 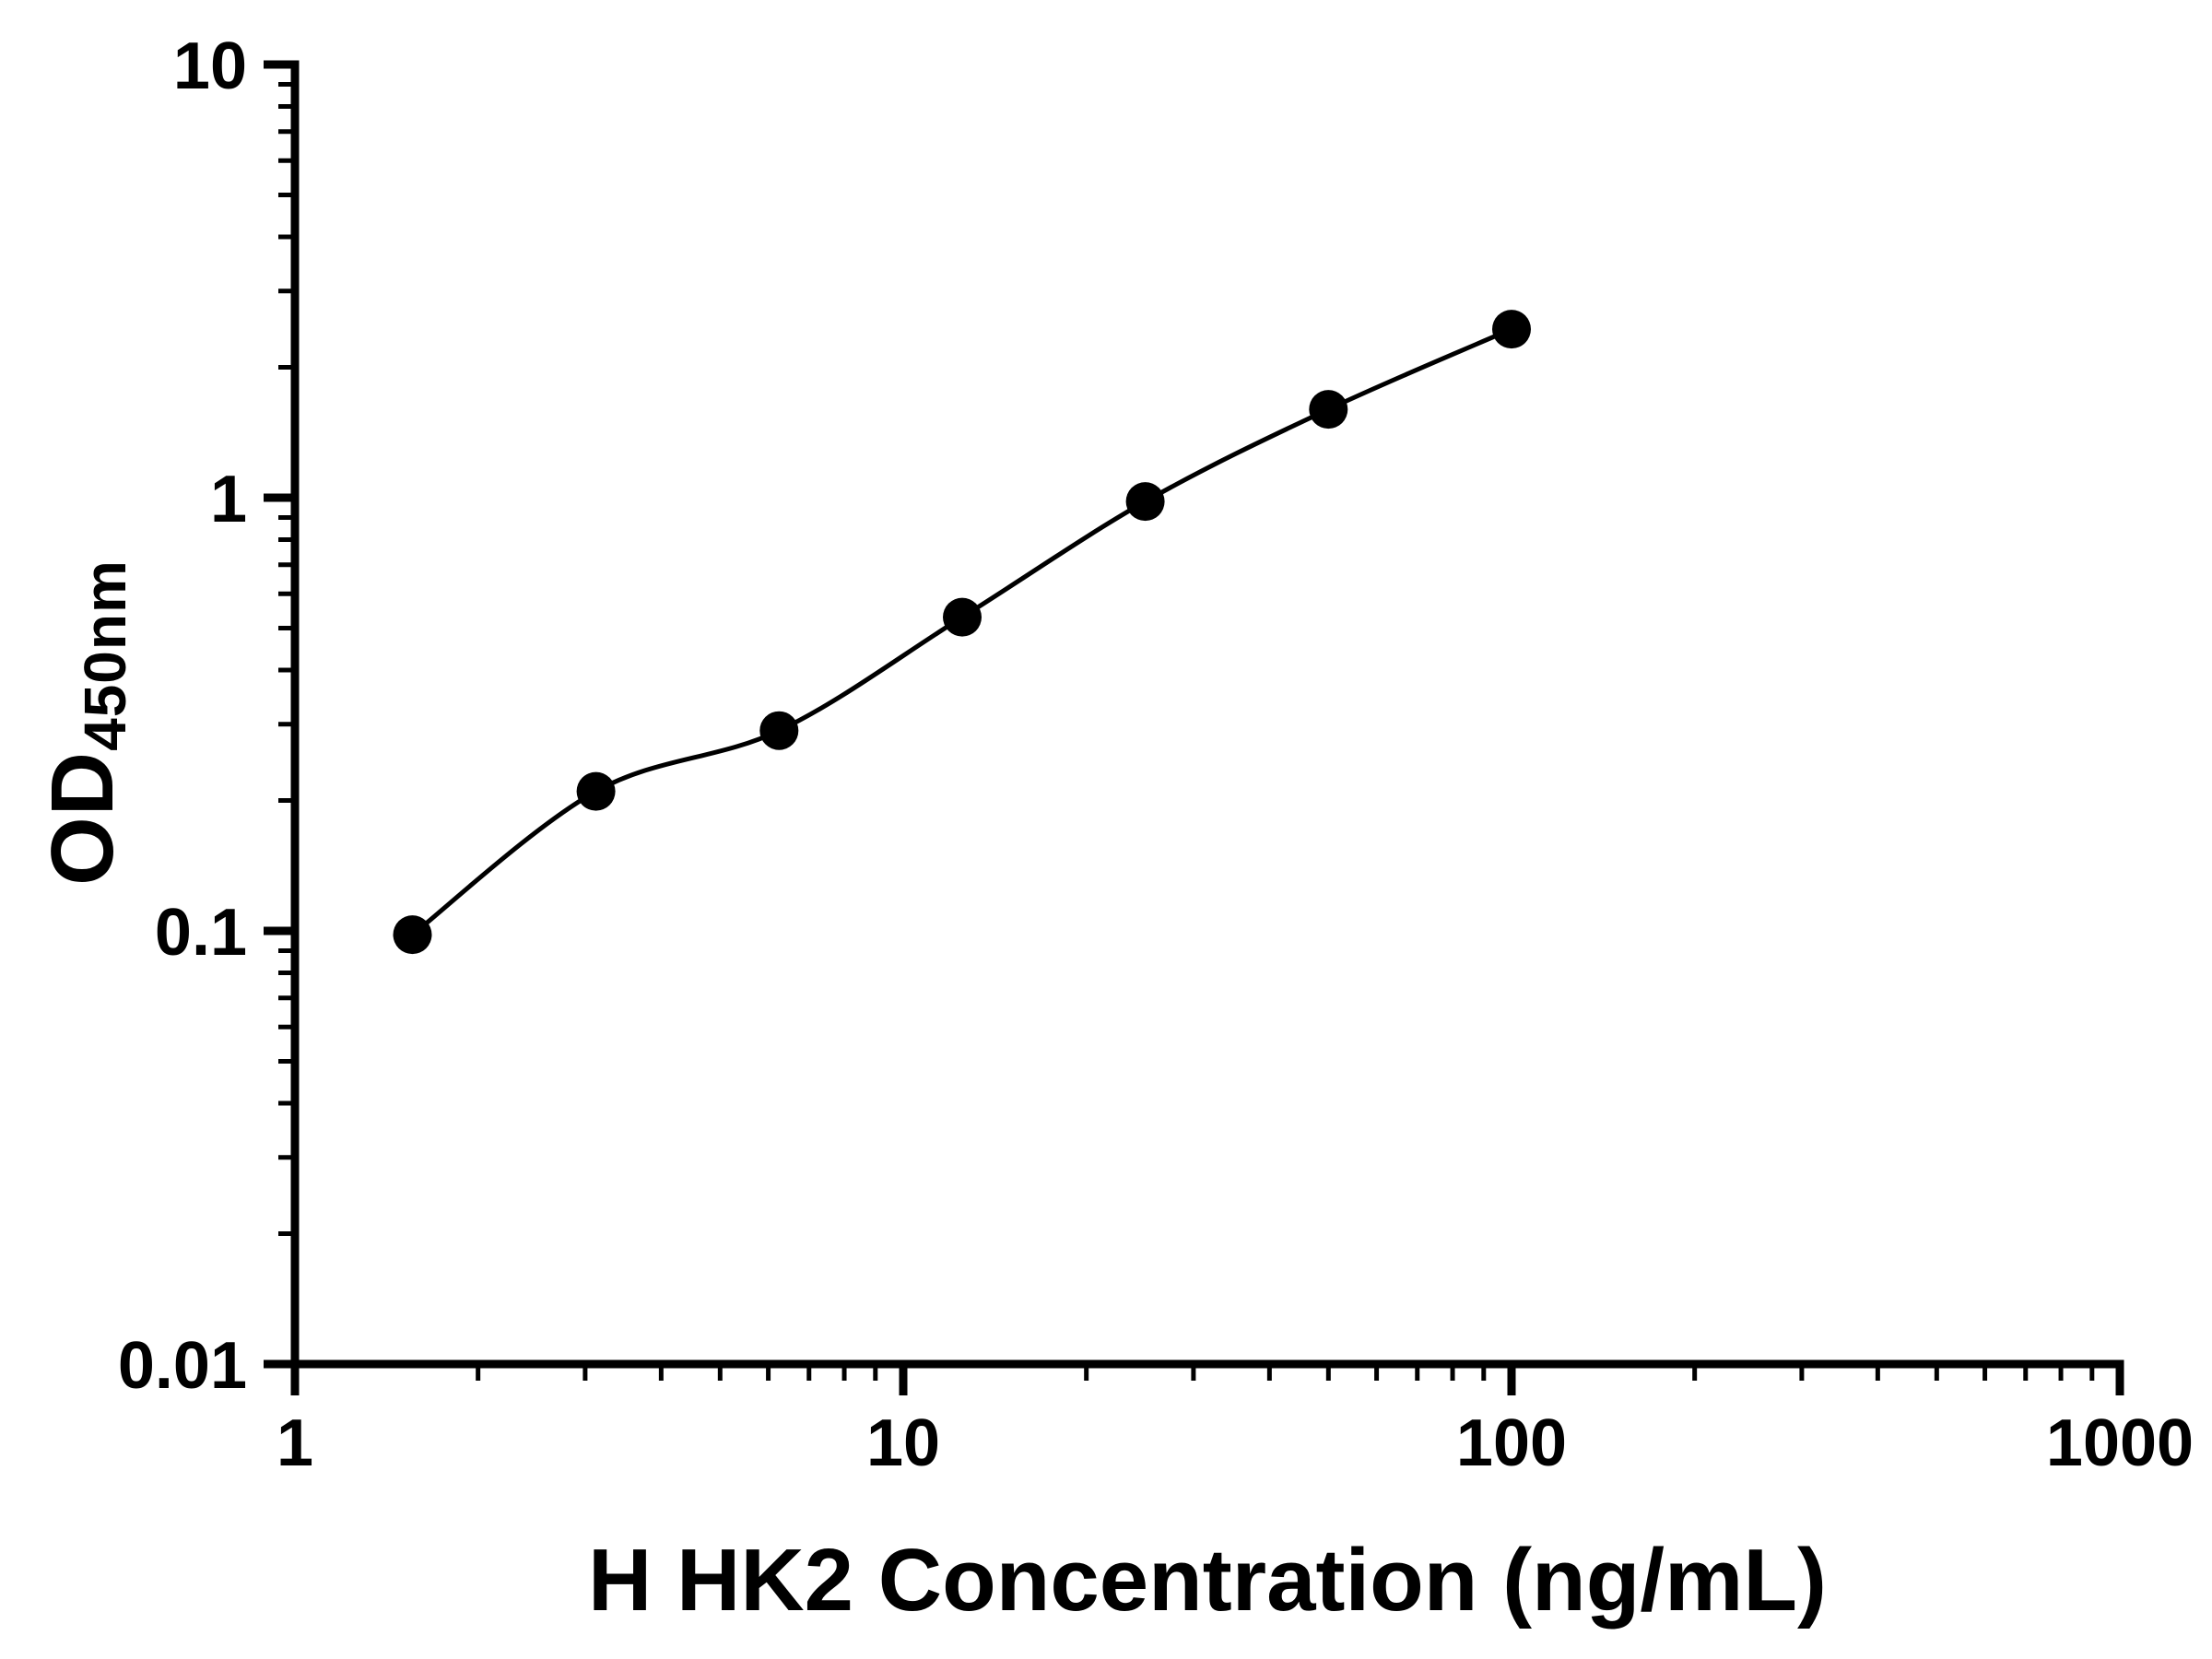 What do you see at coordinates (105, 655) in the screenshot?
I see `y-axis-title-subscript: 450nm` at bounding box center [105, 655].